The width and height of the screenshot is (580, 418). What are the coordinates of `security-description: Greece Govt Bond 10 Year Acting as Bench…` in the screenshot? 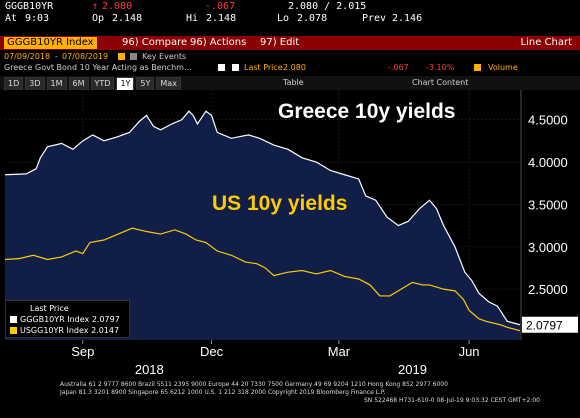 It's located at (98, 67).